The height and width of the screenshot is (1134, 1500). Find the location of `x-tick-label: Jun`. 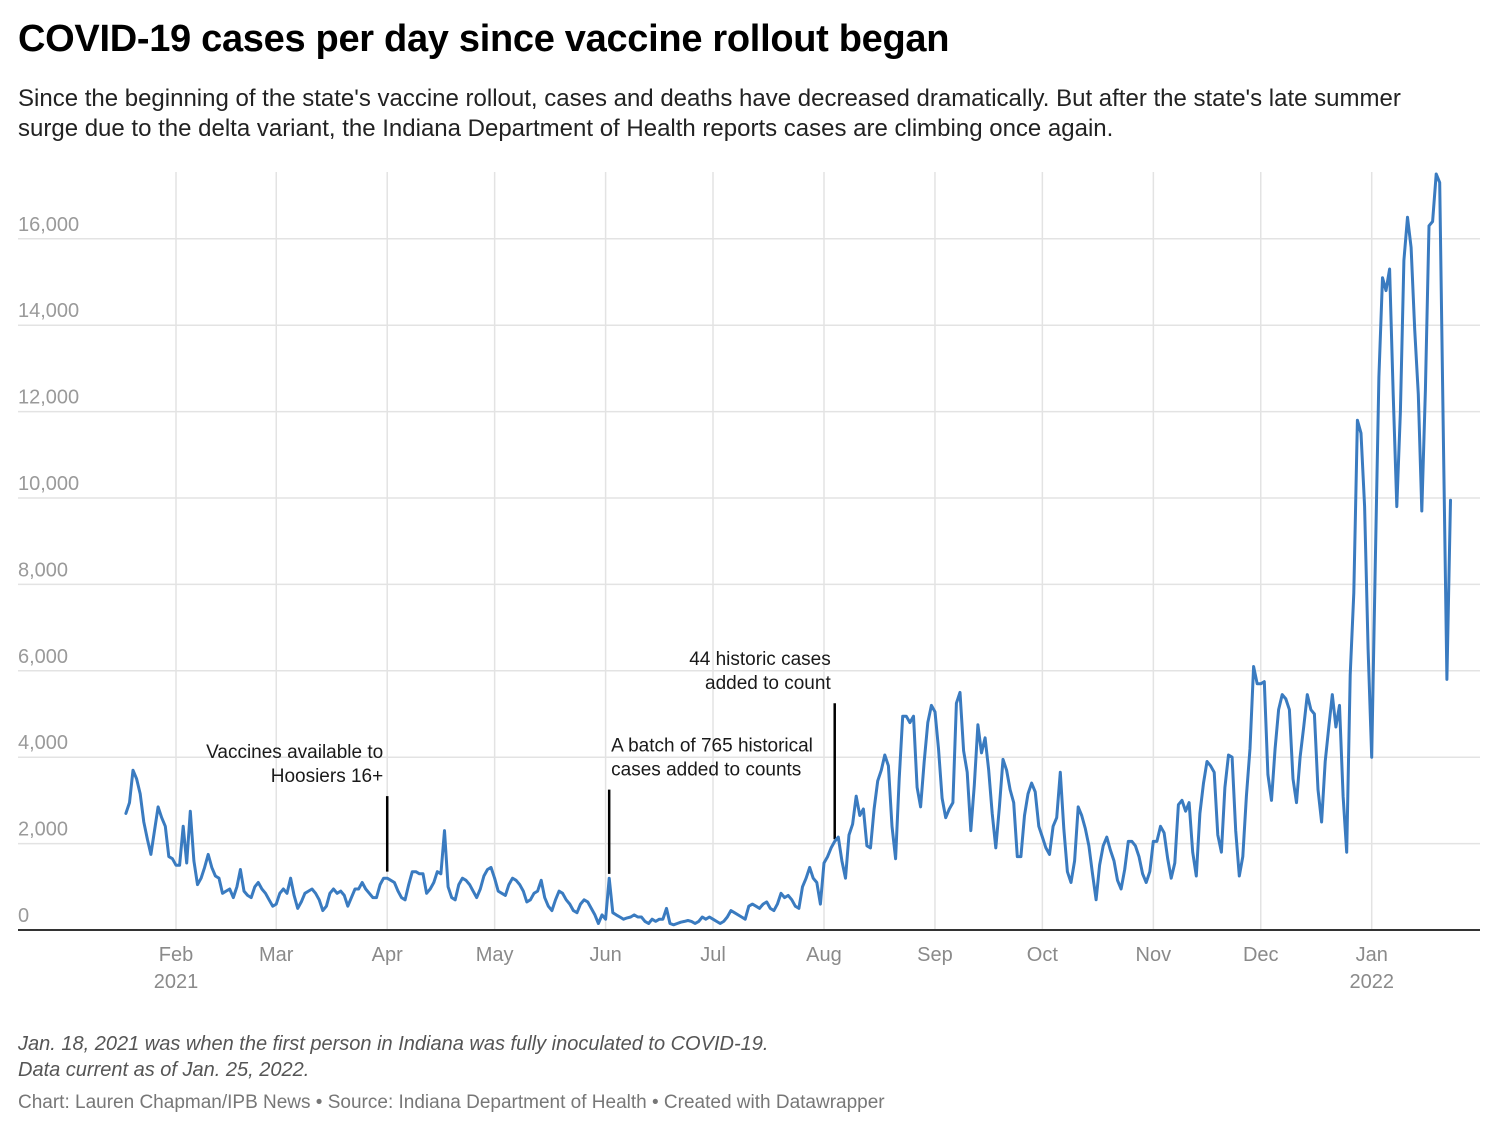

x-tick-label: Jun is located at coordinates (605, 955).